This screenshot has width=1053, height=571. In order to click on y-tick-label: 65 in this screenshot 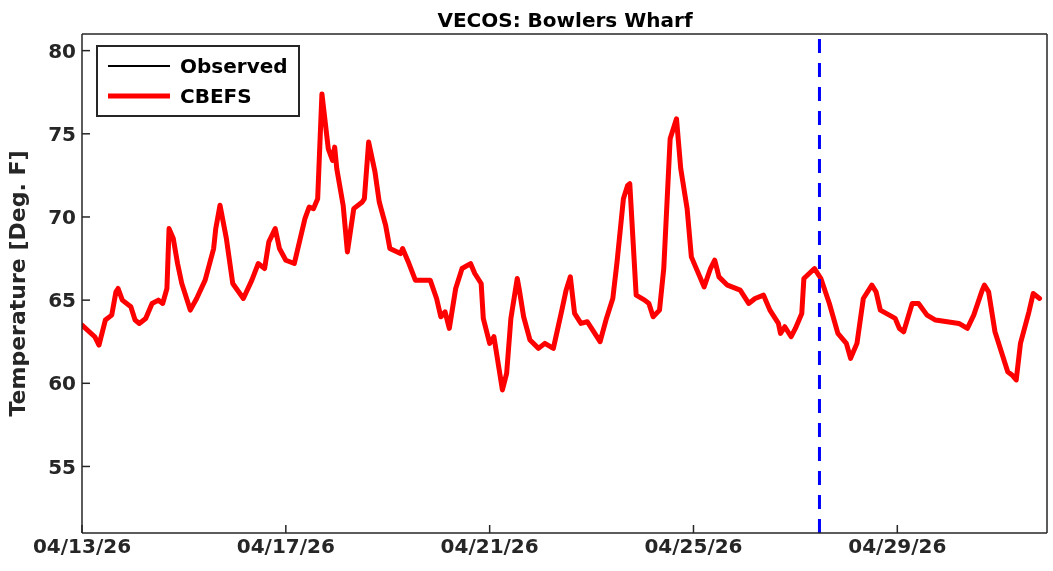, I will do `click(62, 300)`.